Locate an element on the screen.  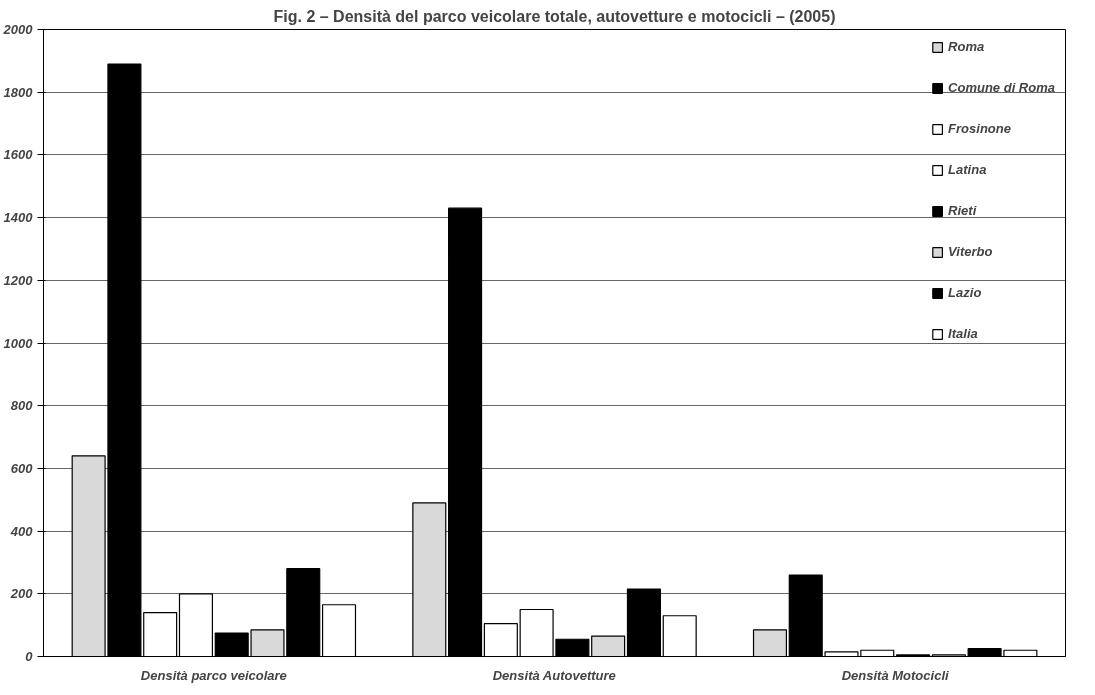
y-tick-label: 1000 is located at coordinates (18, 343).